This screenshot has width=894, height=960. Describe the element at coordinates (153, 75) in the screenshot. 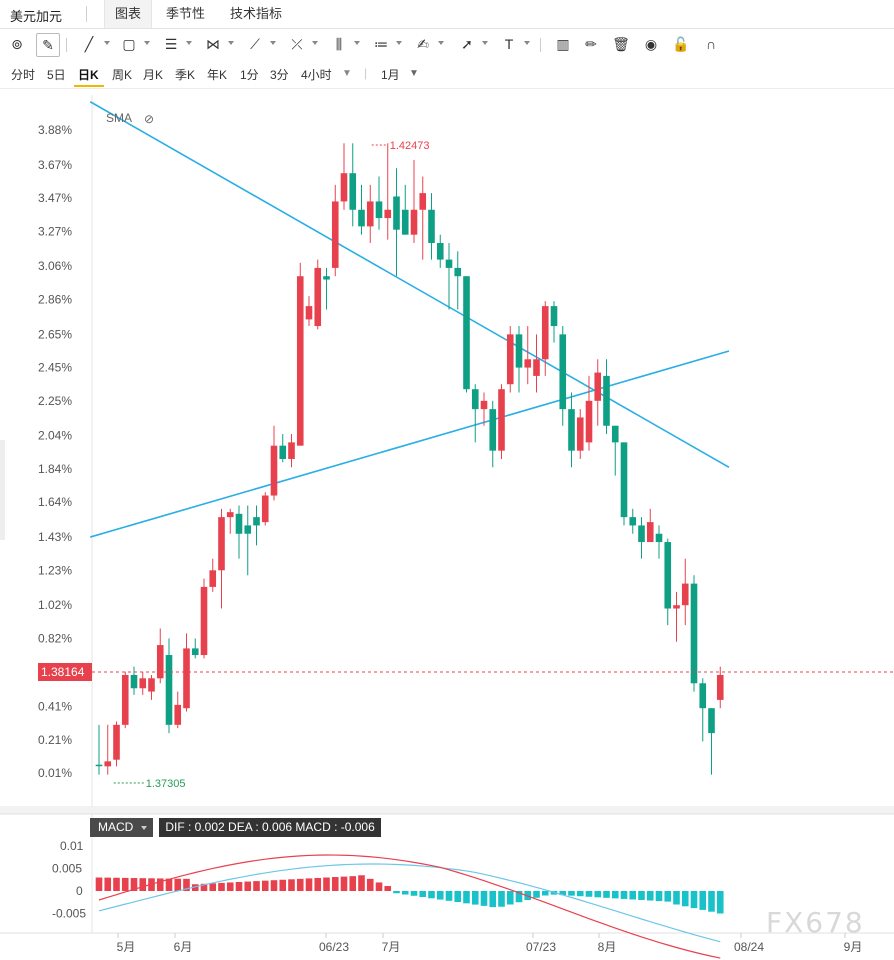

I see `period-monthly: 月K` at that location.